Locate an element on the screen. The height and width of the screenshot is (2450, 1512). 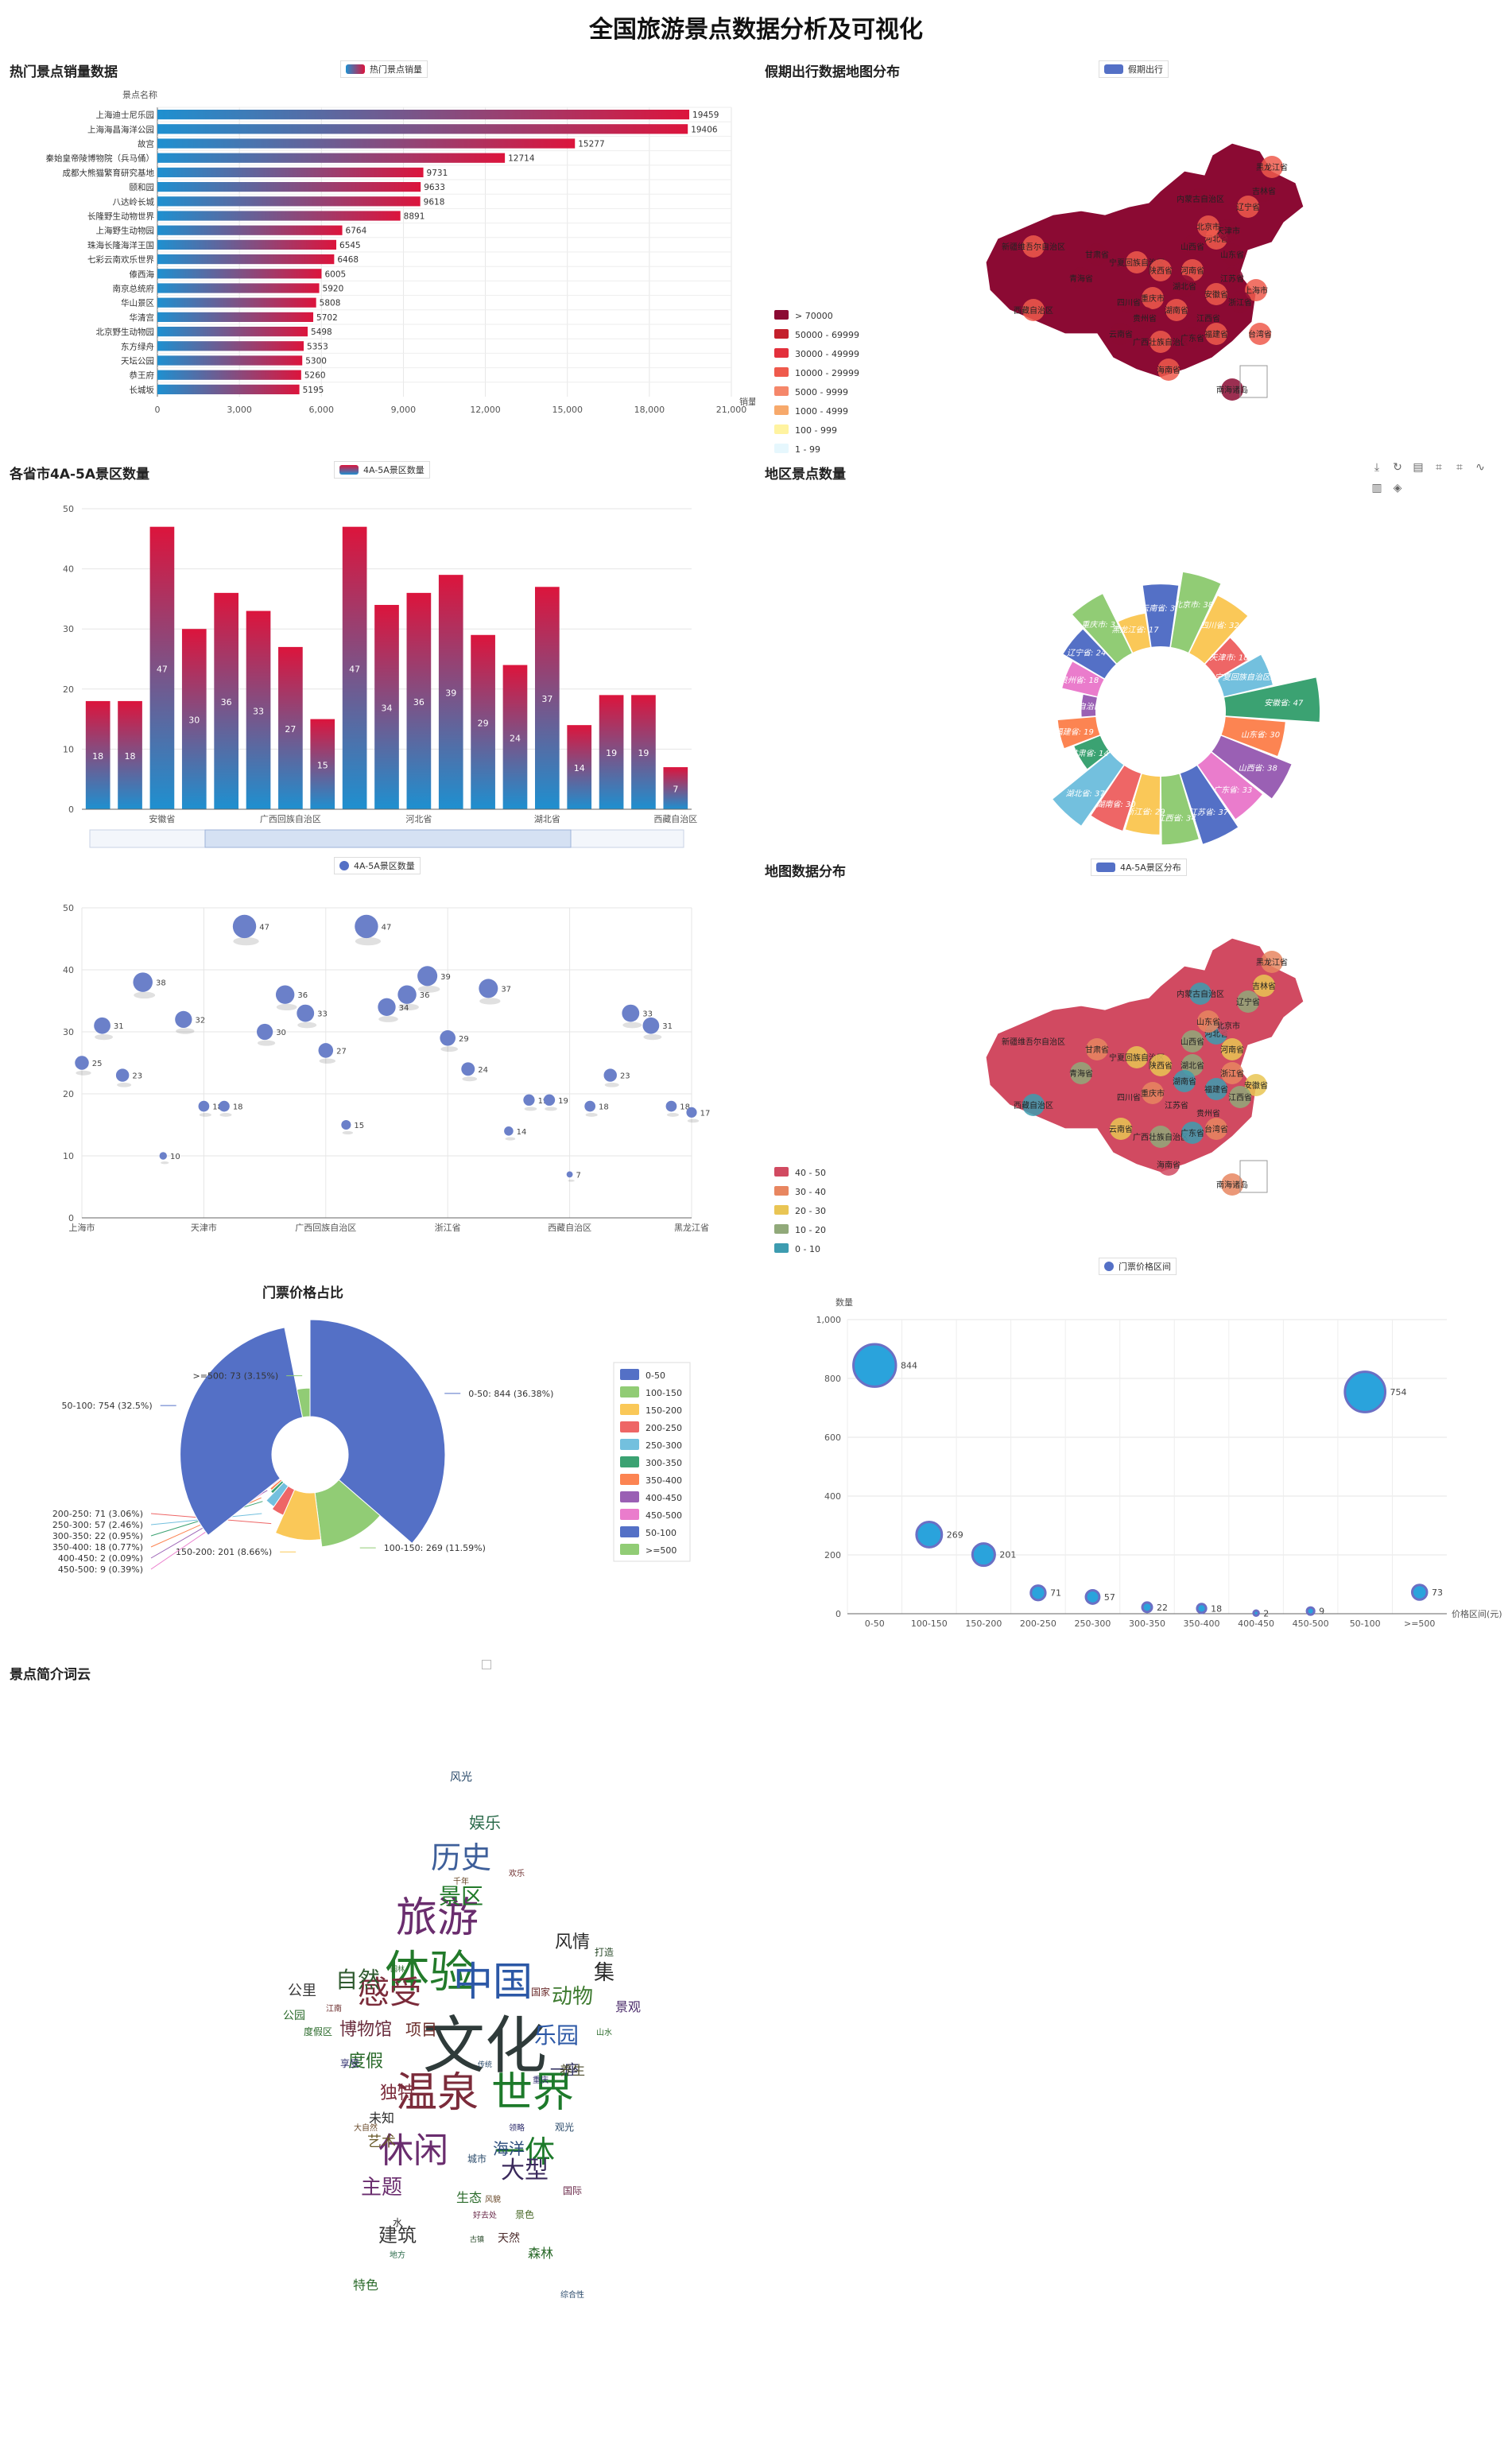
map-region-label: 甘肃省 is located at coordinates (1097, 1050).